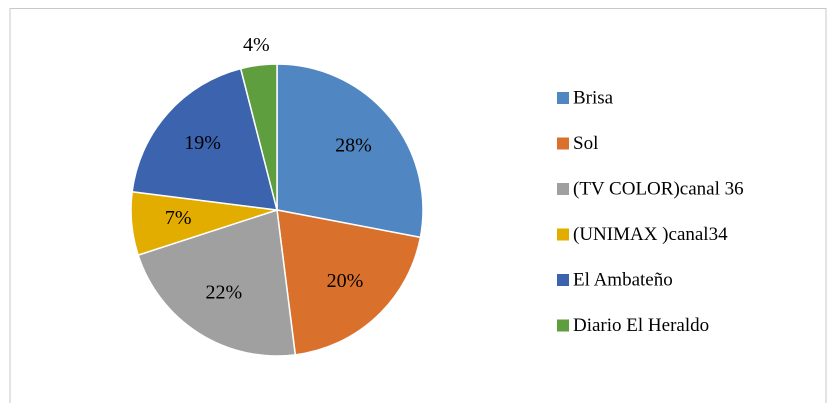 The width and height of the screenshot is (829, 403). What do you see at coordinates (345, 281) in the screenshot?
I see `data-label: 20%` at bounding box center [345, 281].